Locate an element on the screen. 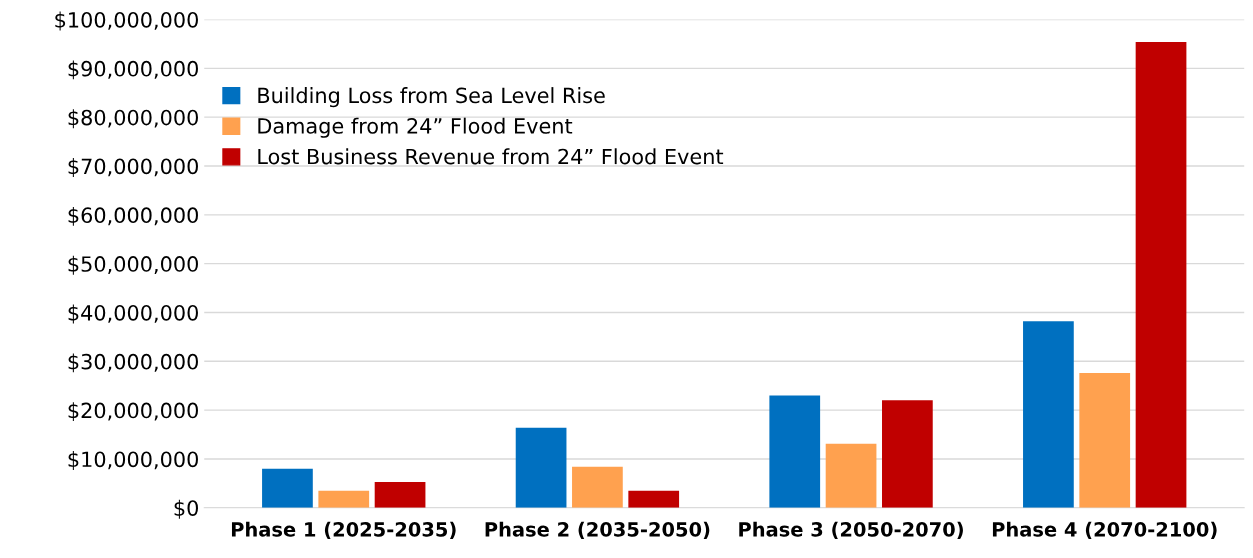  y-tick-label: $70,000,000 is located at coordinates (133, 167).